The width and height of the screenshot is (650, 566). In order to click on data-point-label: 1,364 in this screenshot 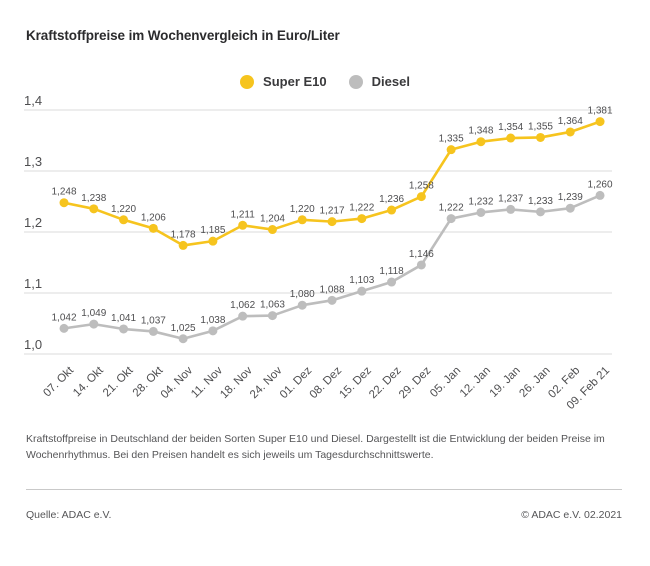, I will do `click(570, 121)`.